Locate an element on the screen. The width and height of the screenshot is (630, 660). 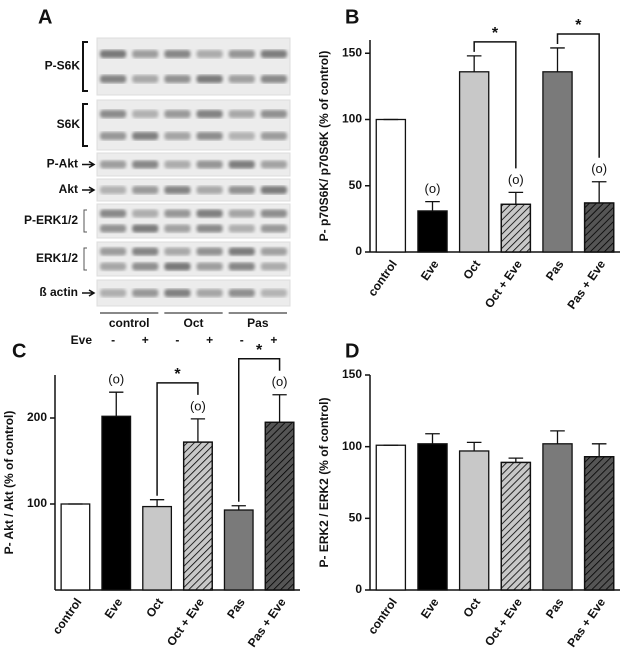
y-axis-label: P- ERK2 / ERK2 (% of control) is located at coordinates (324, 482).